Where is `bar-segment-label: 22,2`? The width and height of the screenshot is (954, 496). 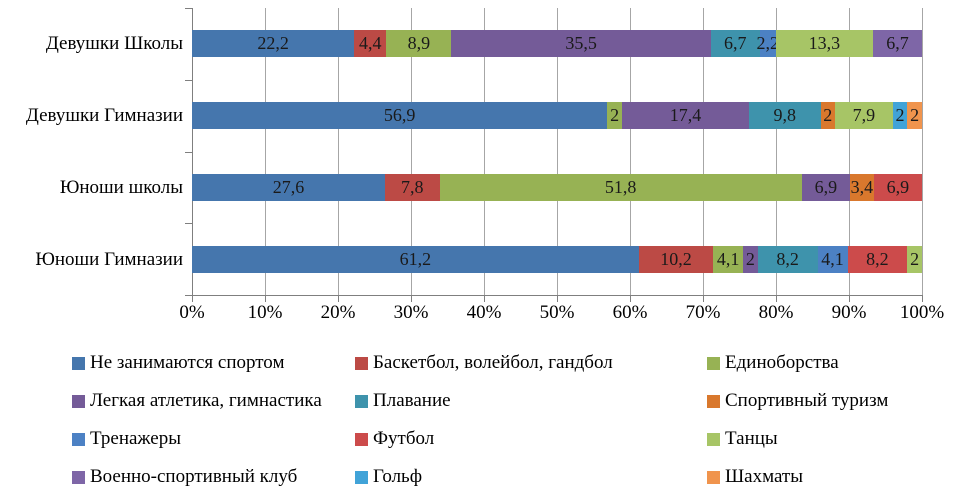 bar-segment-label: 22,2 is located at coordinates (273, 43).